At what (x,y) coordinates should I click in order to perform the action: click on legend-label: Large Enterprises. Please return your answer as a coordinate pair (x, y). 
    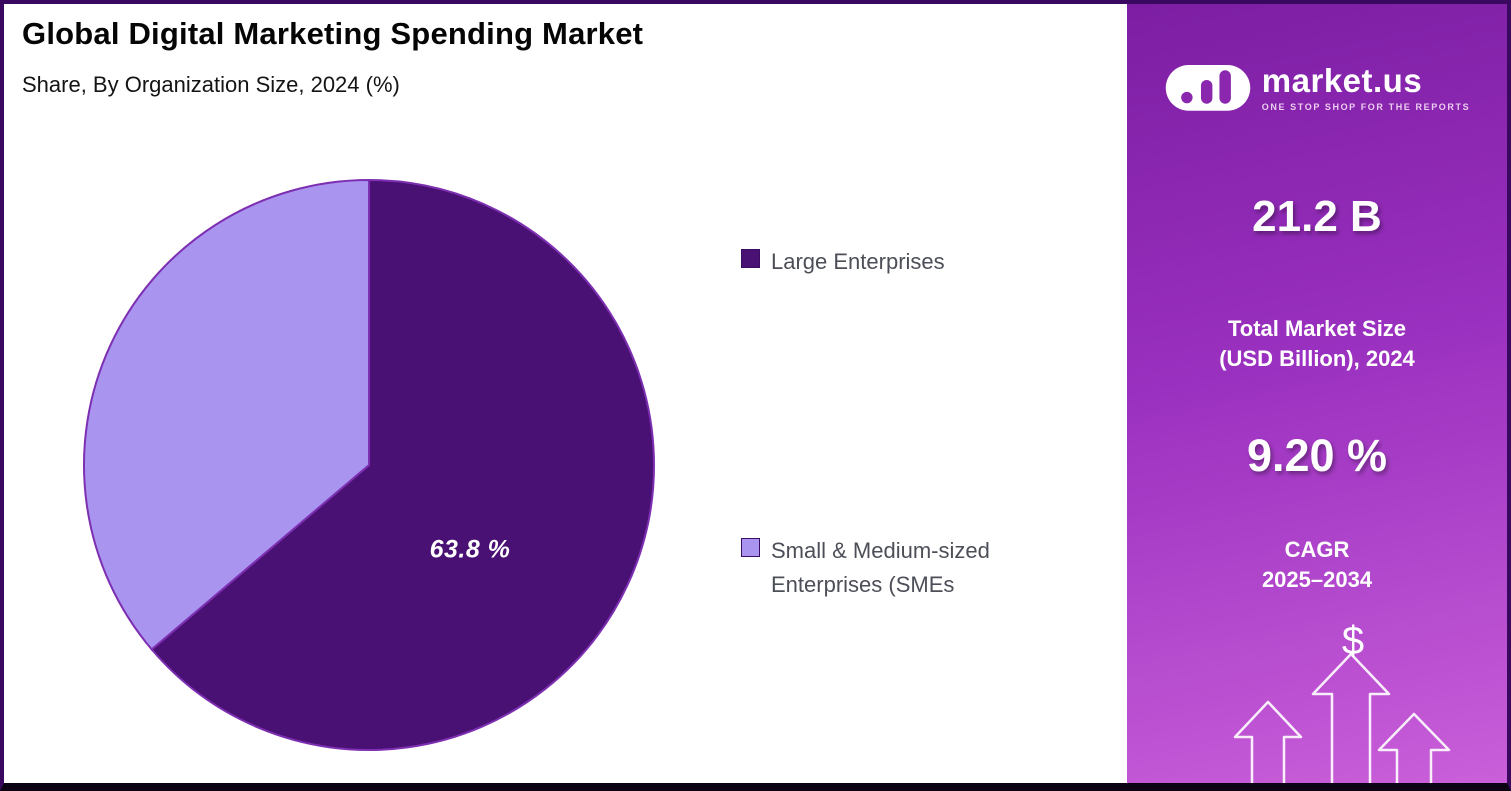
    Looking at the image, I should click on (858, 261).